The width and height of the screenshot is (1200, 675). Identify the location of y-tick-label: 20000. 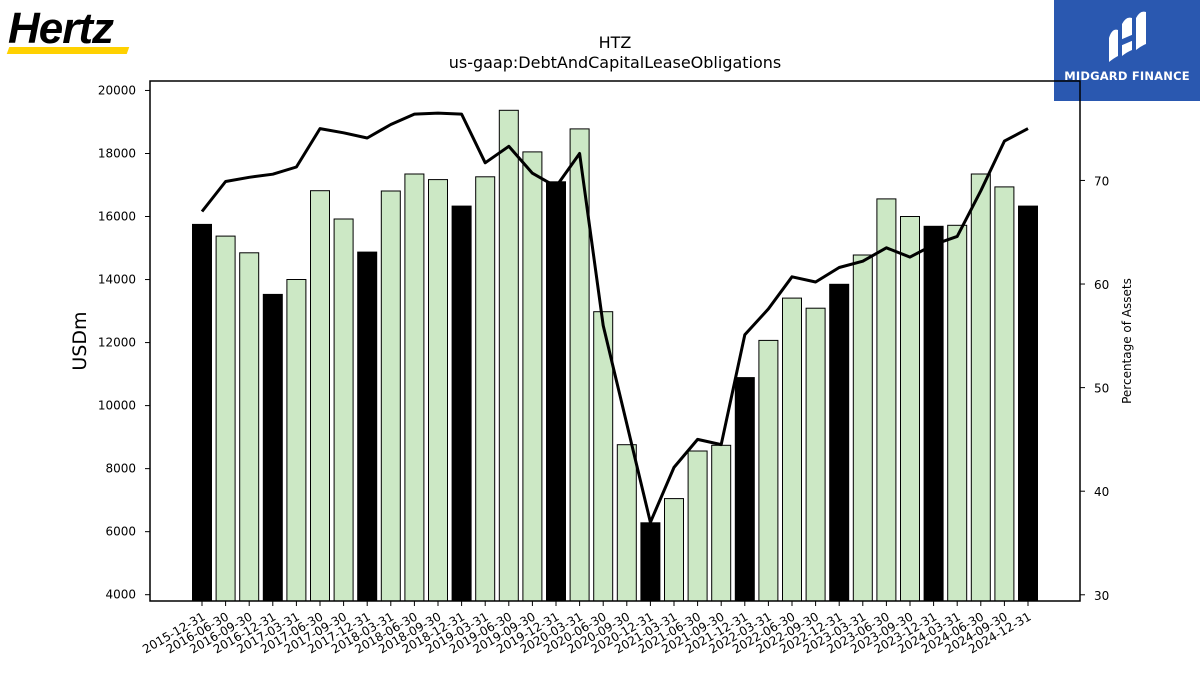
(117, 90).